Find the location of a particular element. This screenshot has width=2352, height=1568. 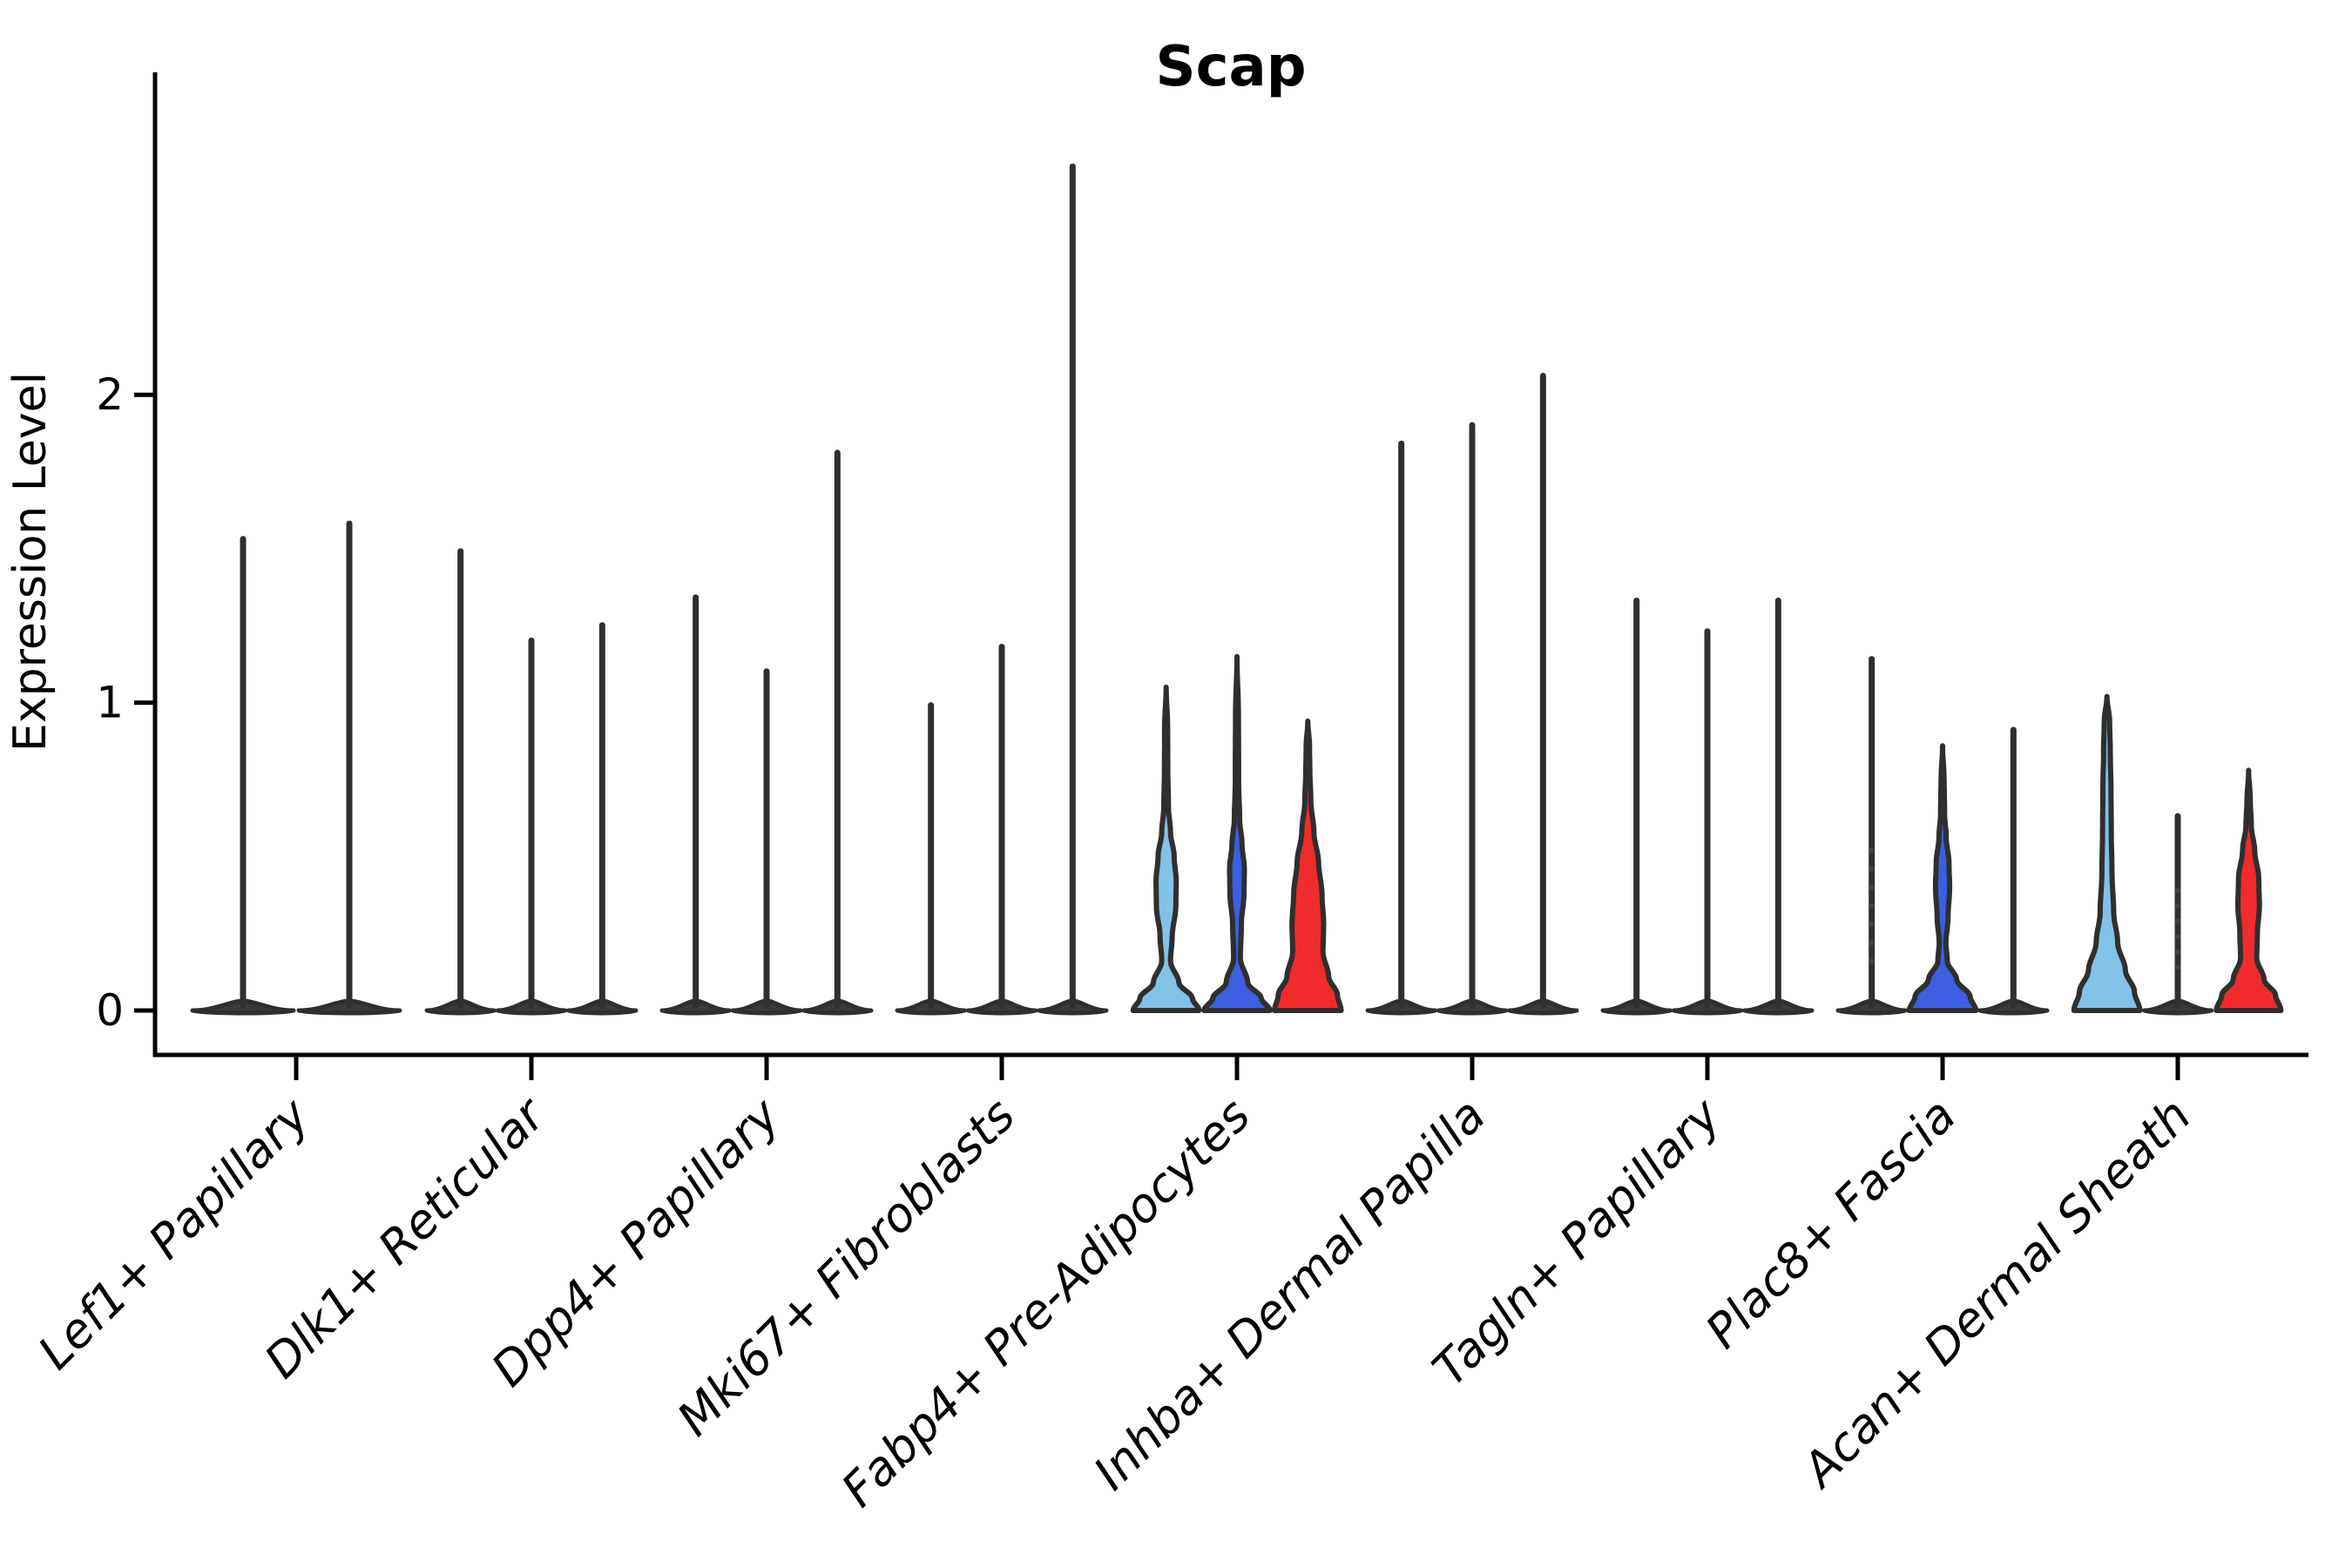

x-tick-label: Plac8+ Fascia is located at coordinates (1830, 1223).